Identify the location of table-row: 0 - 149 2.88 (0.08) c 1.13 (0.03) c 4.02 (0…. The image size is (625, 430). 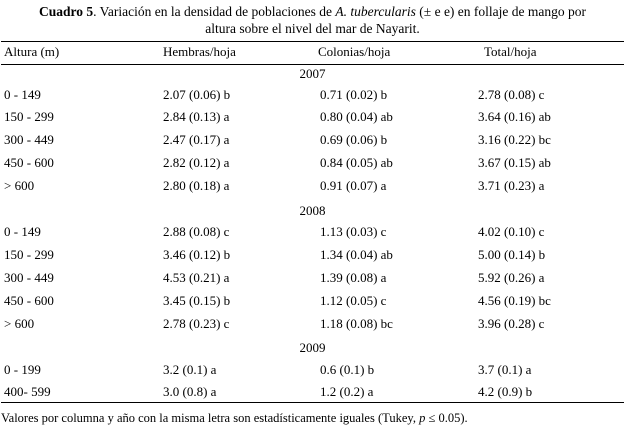
(312, 232).